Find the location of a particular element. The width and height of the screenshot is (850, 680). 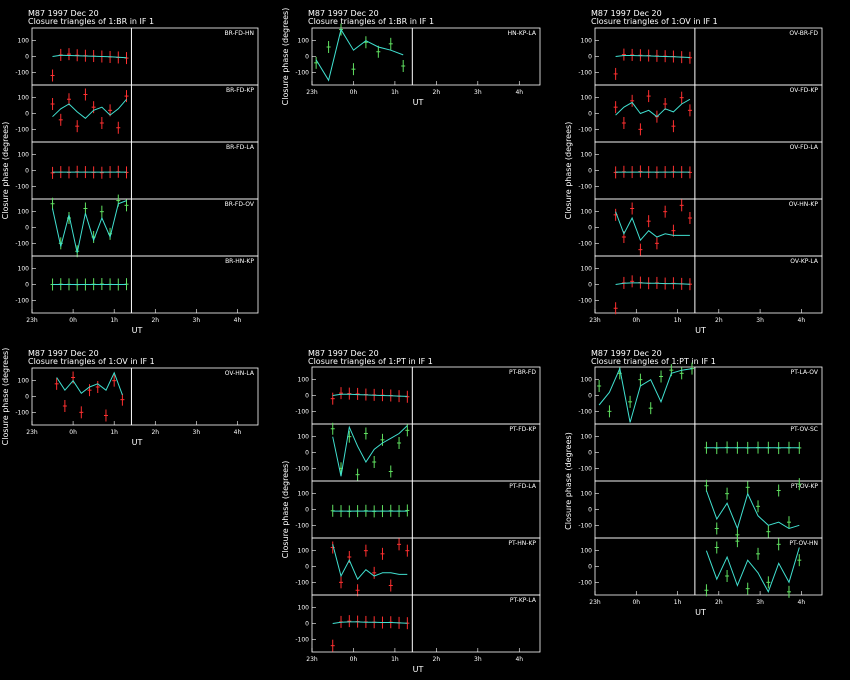

panel-label: OV-HN-LA is located at coordinates (240, 373).